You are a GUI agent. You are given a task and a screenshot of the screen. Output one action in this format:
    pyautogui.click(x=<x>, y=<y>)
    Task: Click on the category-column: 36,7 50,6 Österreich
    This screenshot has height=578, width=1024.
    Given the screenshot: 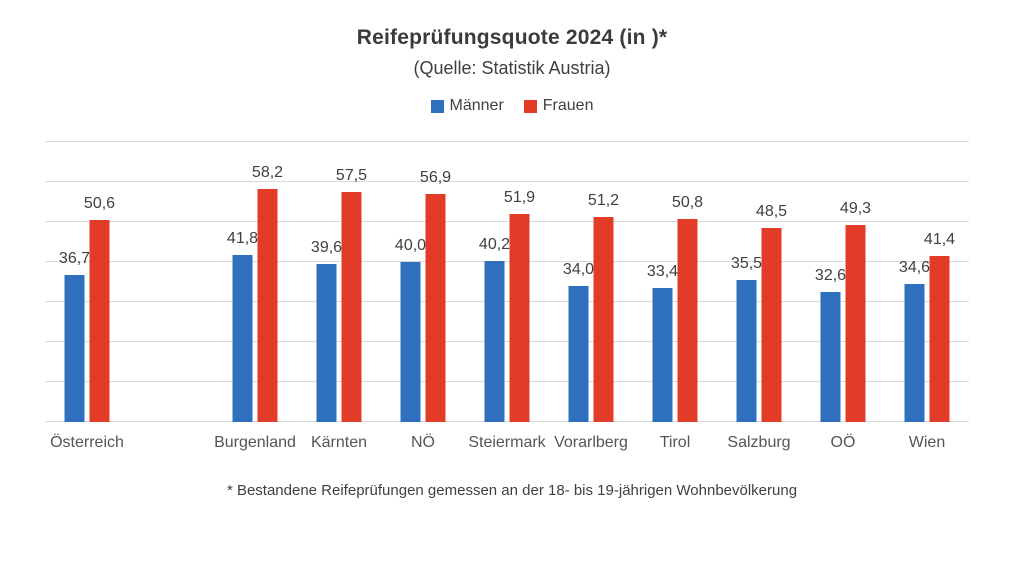 What is the action you would take?
    pyautogui.click(x=87, y=296)
    